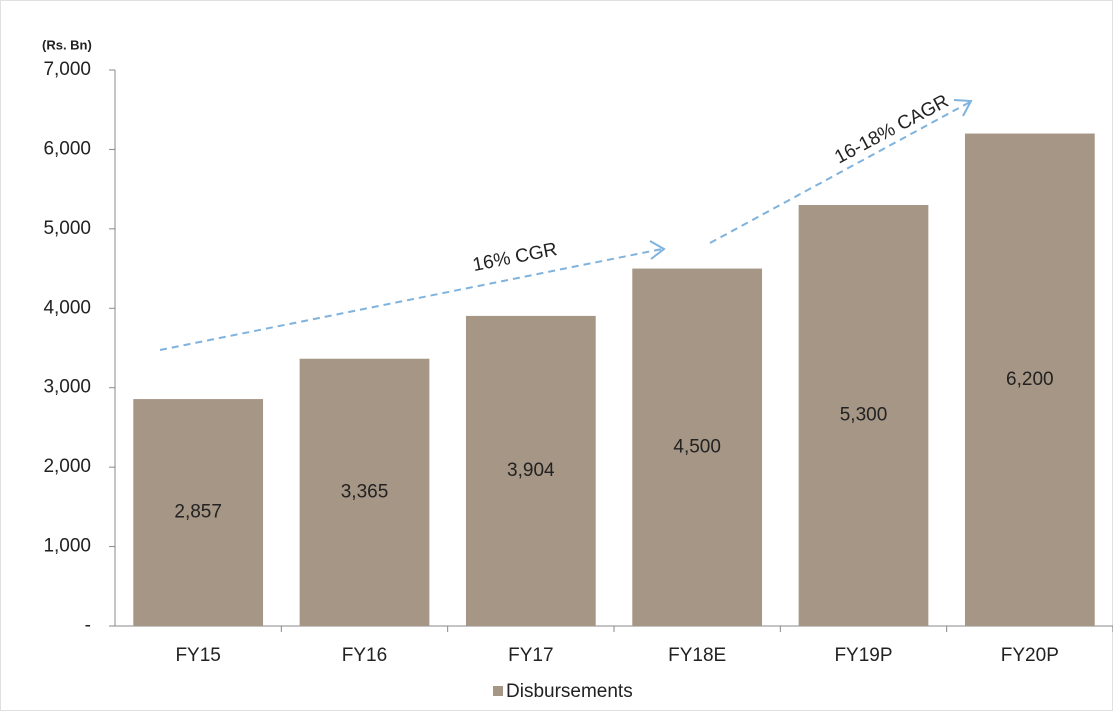  I want to click on data-label: 6,200, so click(1030, 379).